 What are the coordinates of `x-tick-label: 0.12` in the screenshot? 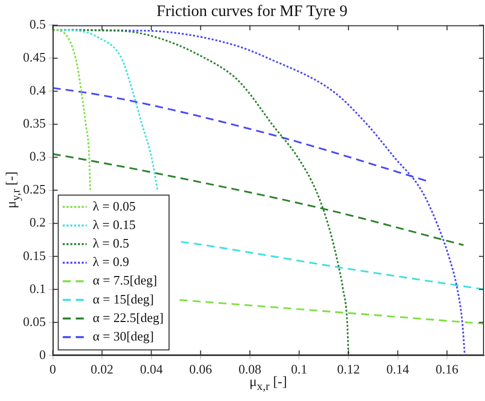 It's located at (348, 369).